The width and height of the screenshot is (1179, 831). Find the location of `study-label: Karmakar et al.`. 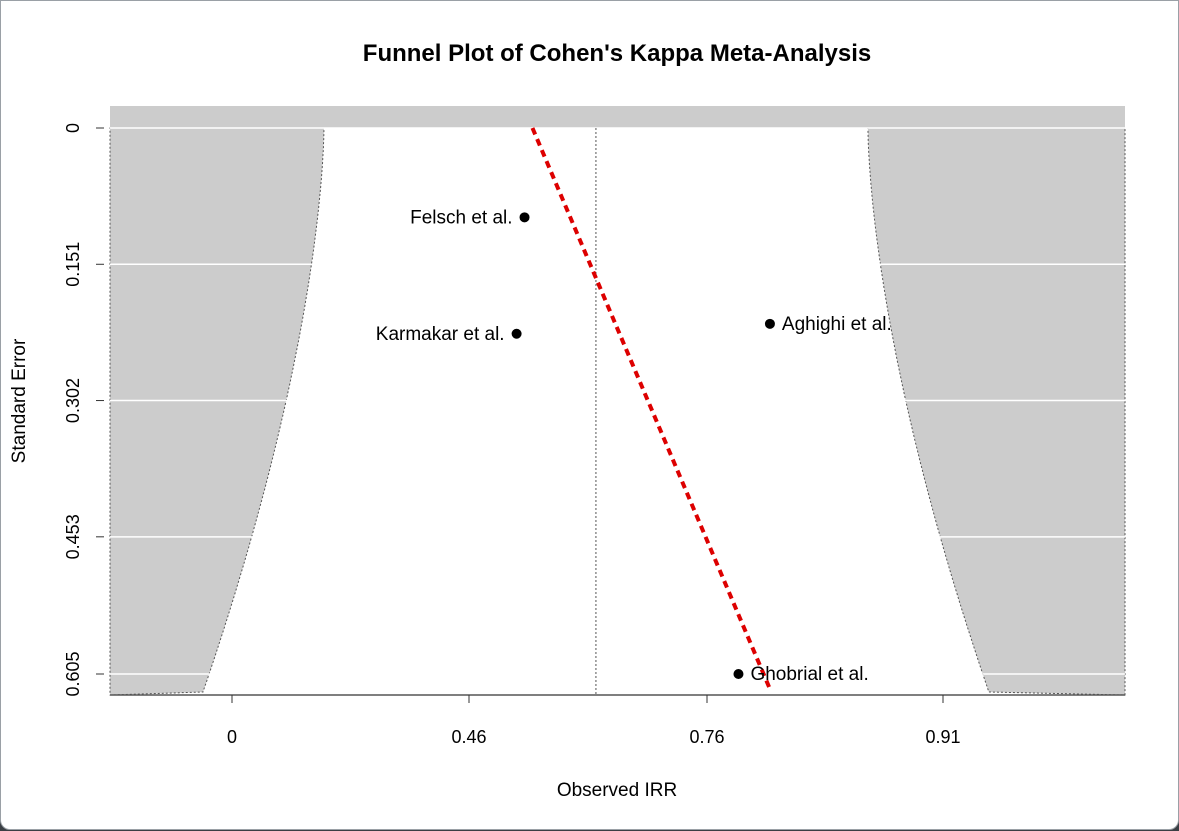

study-label: Karmakar et al. is located at coordinates (440, 334).